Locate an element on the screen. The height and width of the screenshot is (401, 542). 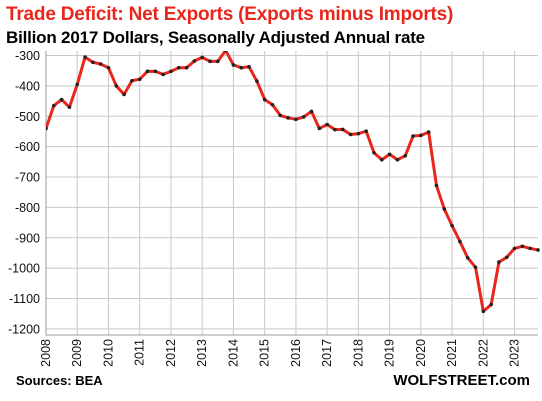
x-tick-label: 2018 is located at coordinates (358, 353).